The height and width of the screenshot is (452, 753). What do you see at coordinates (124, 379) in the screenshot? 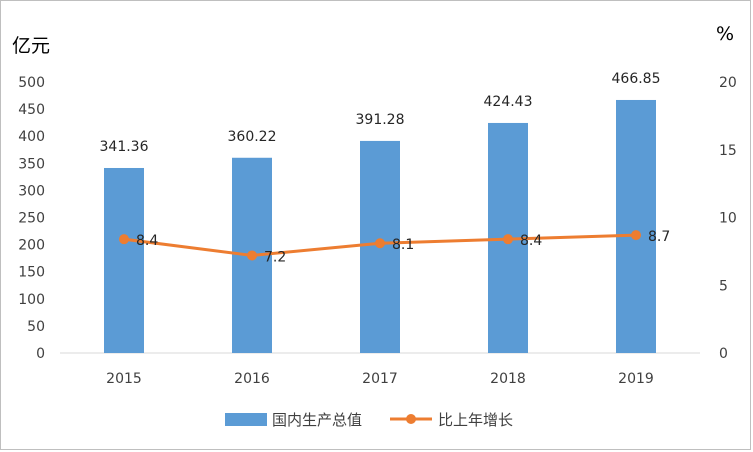
I see `x-tick-label: 2015` at bounding box center [124, 379].